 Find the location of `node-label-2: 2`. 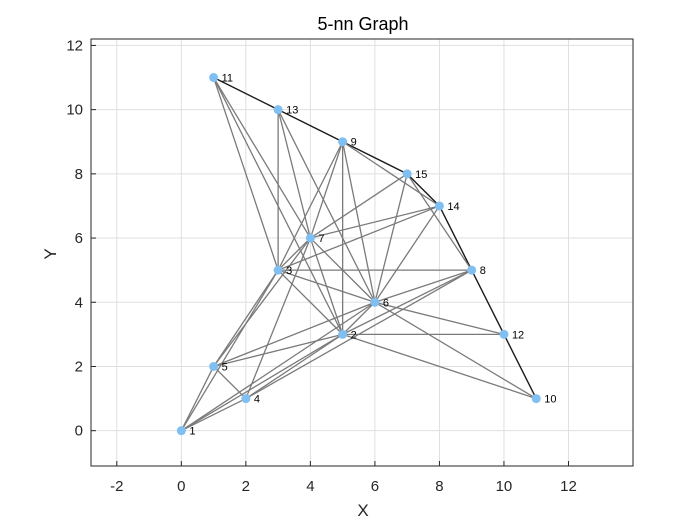

node-label-2: 2 is located at coordinates (354, 335).